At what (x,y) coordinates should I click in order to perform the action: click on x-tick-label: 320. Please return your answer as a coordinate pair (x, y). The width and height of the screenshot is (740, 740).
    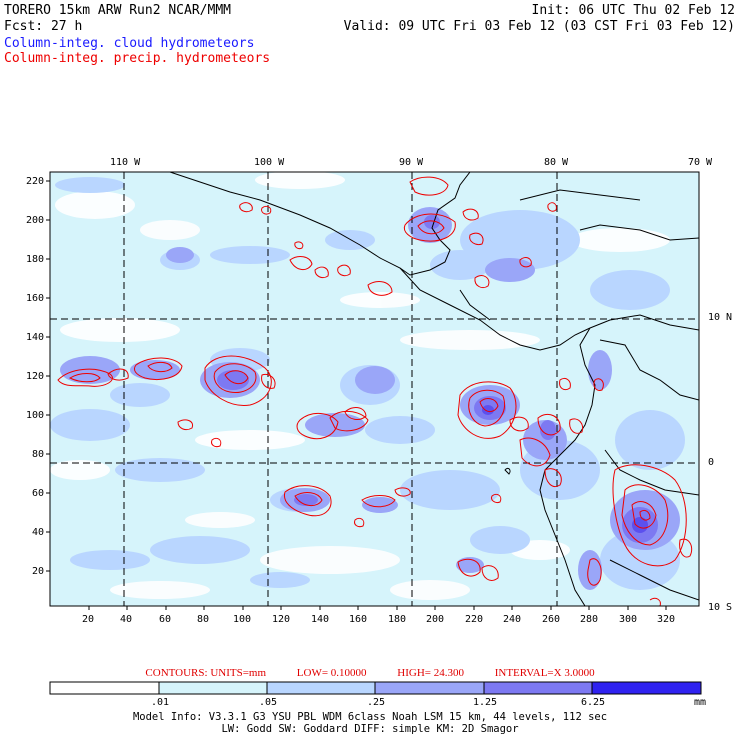
    Looking at the image, I should click on (666, 619).